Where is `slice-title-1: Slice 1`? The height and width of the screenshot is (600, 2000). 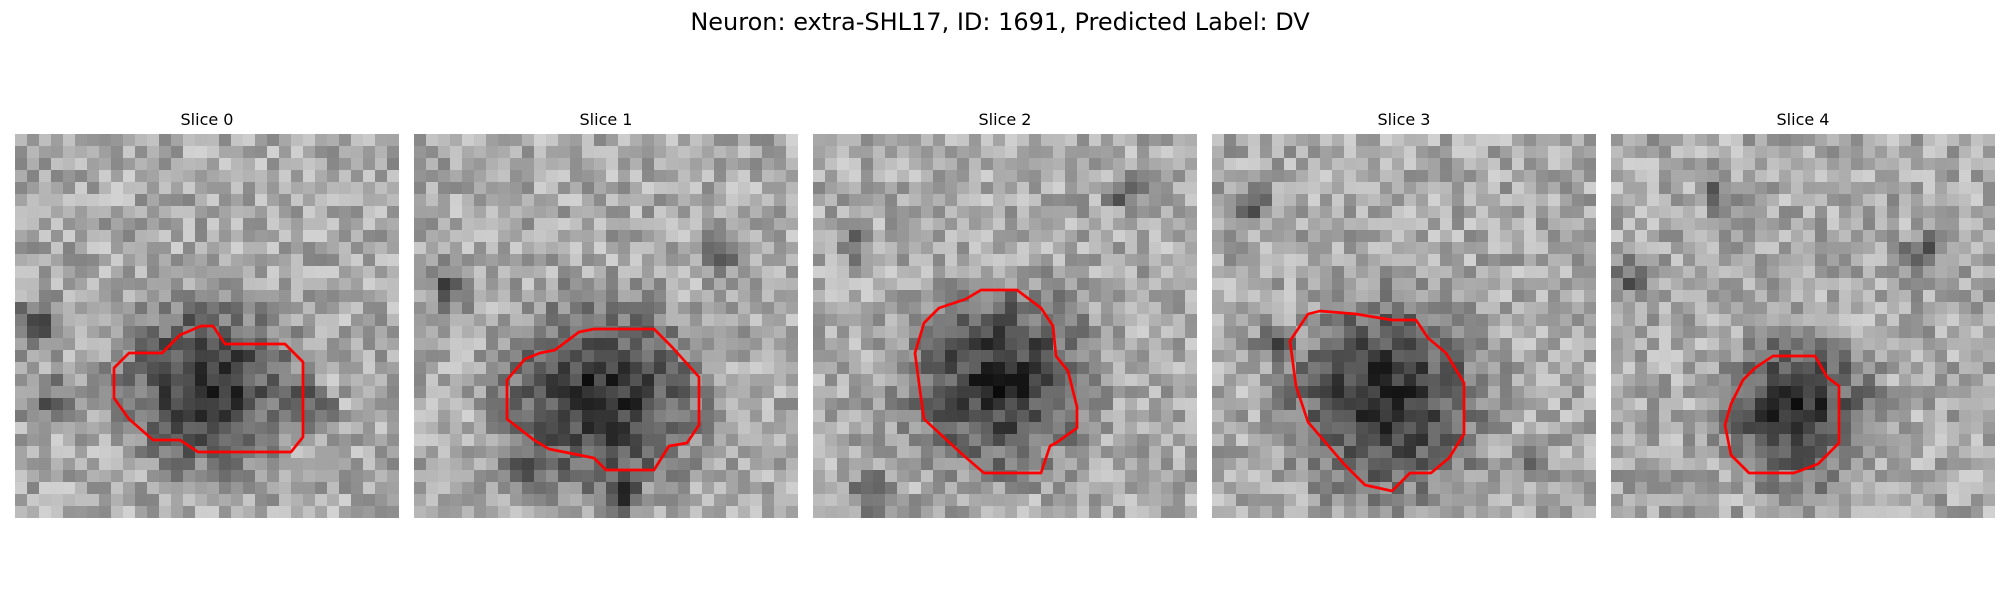 slice-title-1: Slice 1 is located at coordinates (606, 119).